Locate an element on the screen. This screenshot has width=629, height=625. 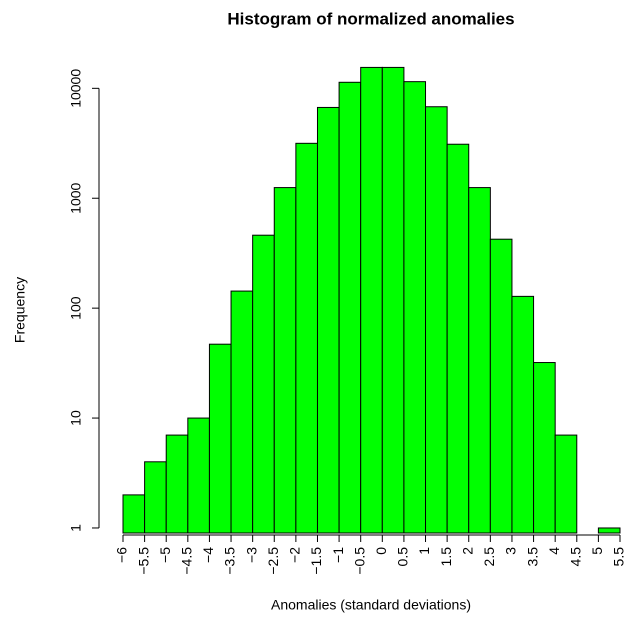
x-tick-label: −1.5 is located at coordinates (316, 561).